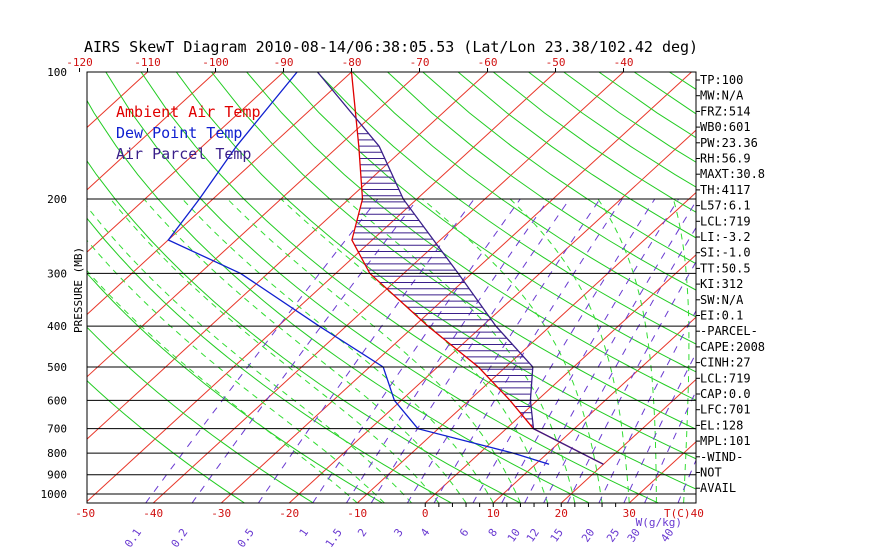  Describe the element at coordinates (188, 112) in the screenshot. I see `legend-entry: Ambient Air Temp` at that location.